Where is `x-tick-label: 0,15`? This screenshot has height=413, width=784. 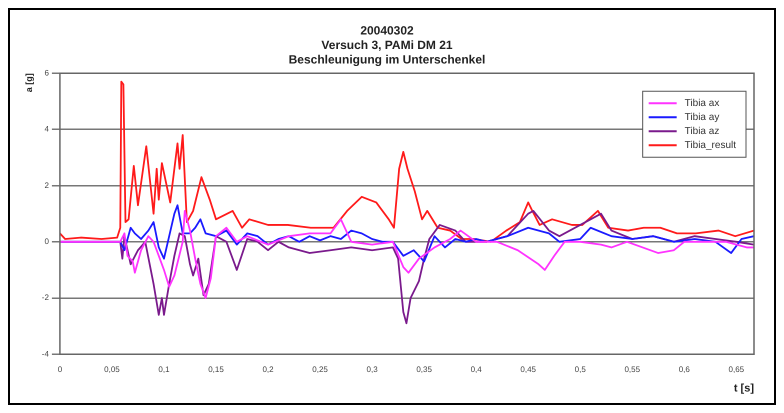
x-tick-label: 0,15 is located at coordinates (216, 369).